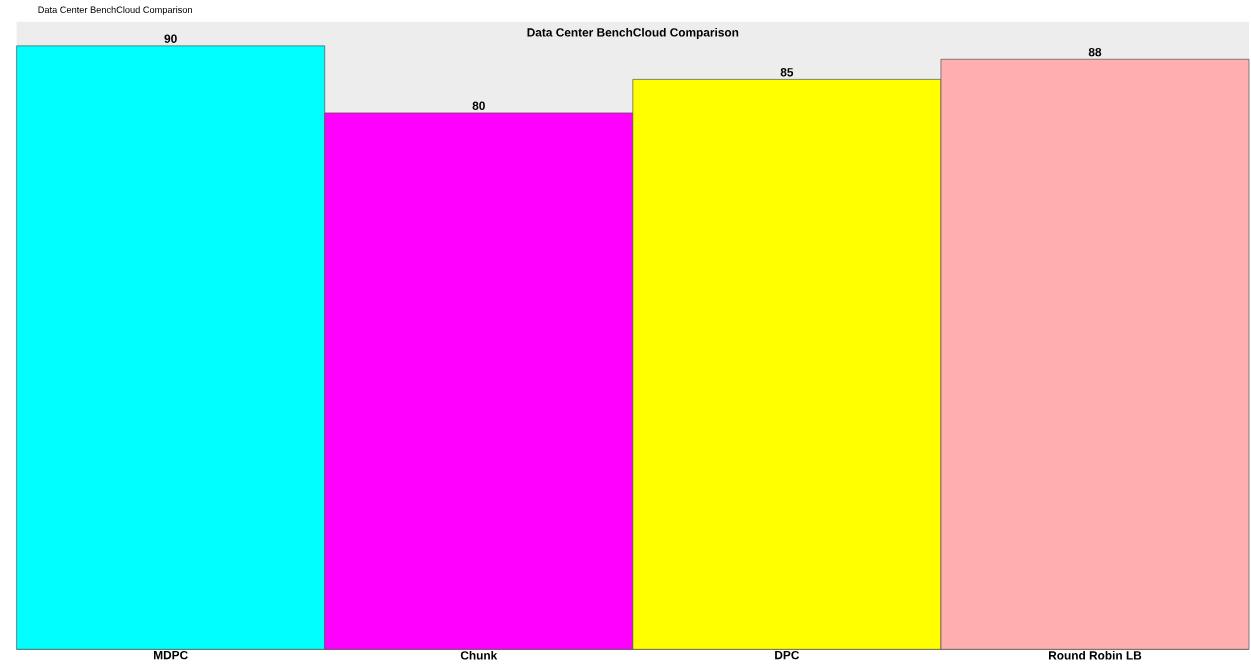  Describe the element at coordinates (115, 10) in the screenshot. I see `text: Data Center BenchCloud Comparison` at that location.